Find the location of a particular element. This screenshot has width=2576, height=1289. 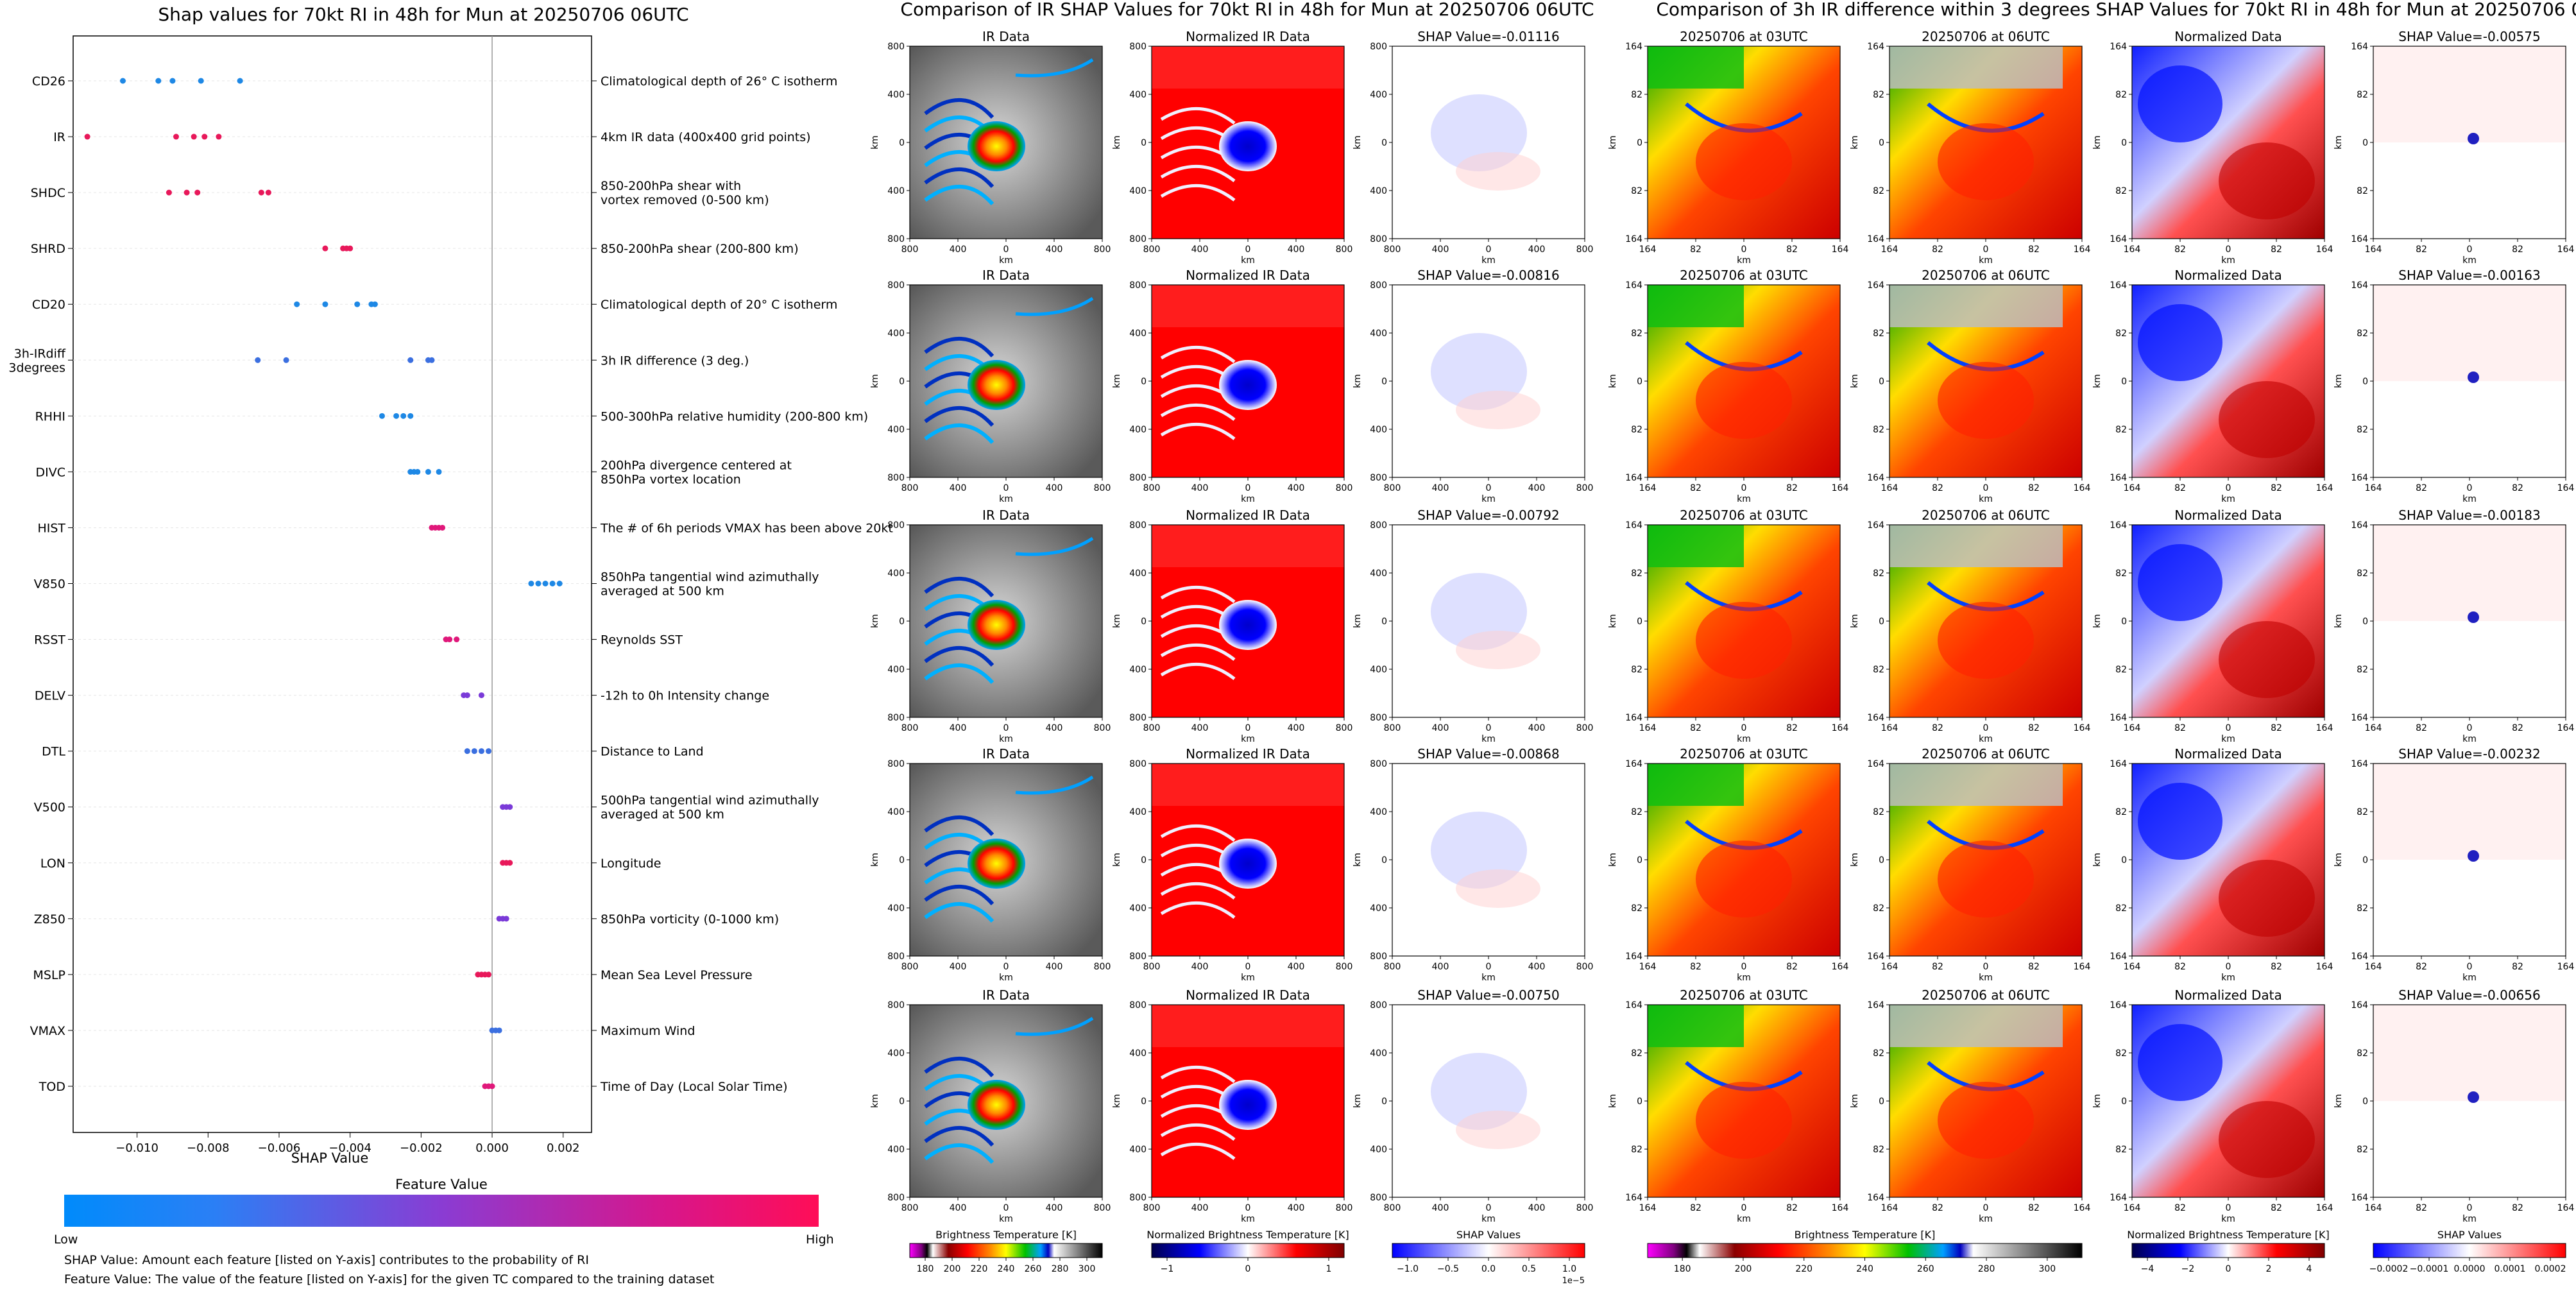

subplot-title: SHAP Value=-0.00868 is located at coordinates (1488, 754).